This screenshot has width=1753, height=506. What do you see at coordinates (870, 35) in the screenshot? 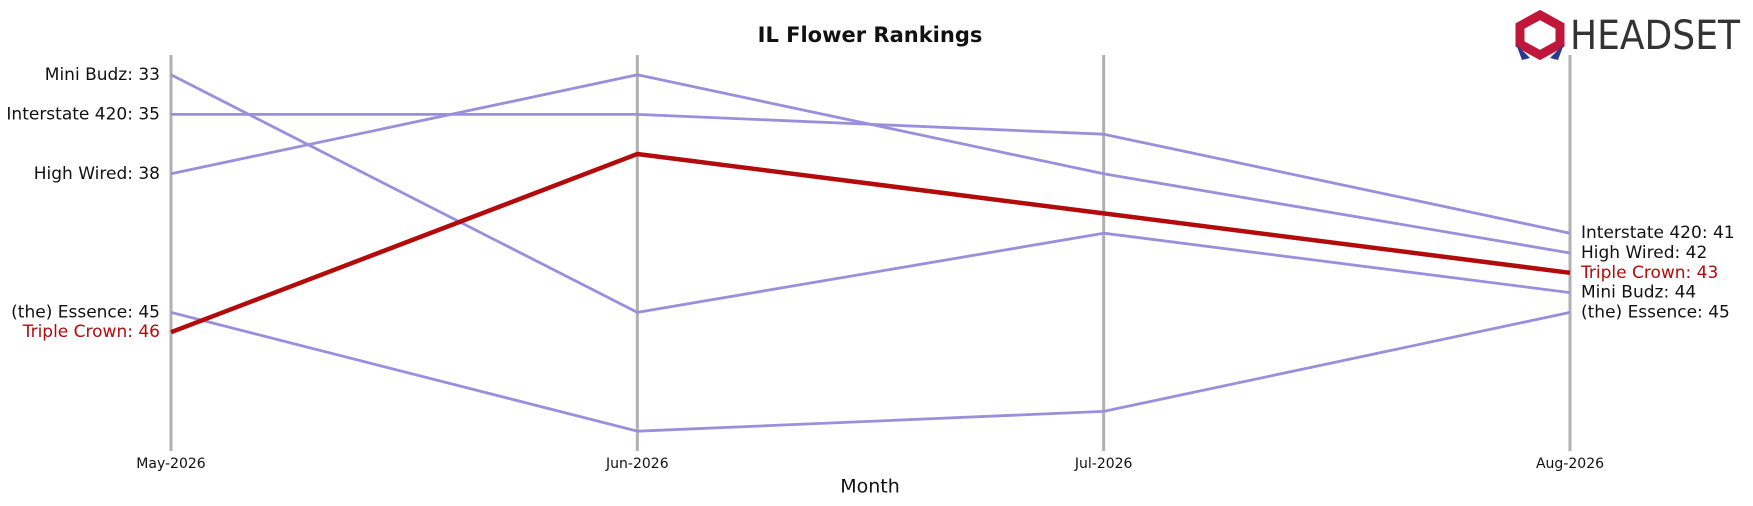
I see `chart-title: IL Flower Rankings` at bounding box center [870, 35].